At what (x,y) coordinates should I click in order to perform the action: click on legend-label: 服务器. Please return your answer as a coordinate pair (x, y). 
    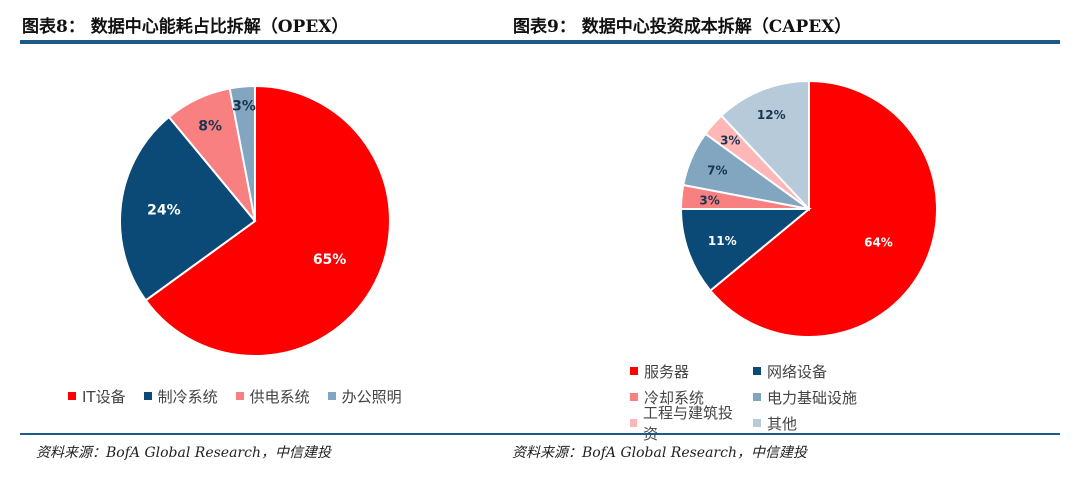
    Looking at the image, I should click on (667, 371).